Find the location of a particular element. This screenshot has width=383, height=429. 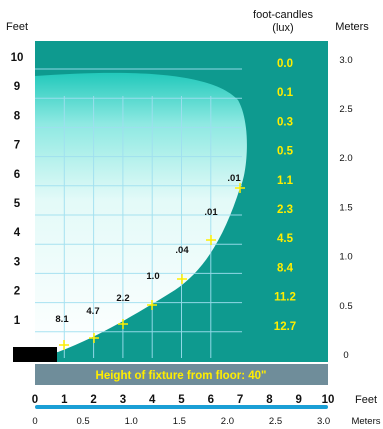

beam-point-label: 8.1 is located at coordinates (62, 319).